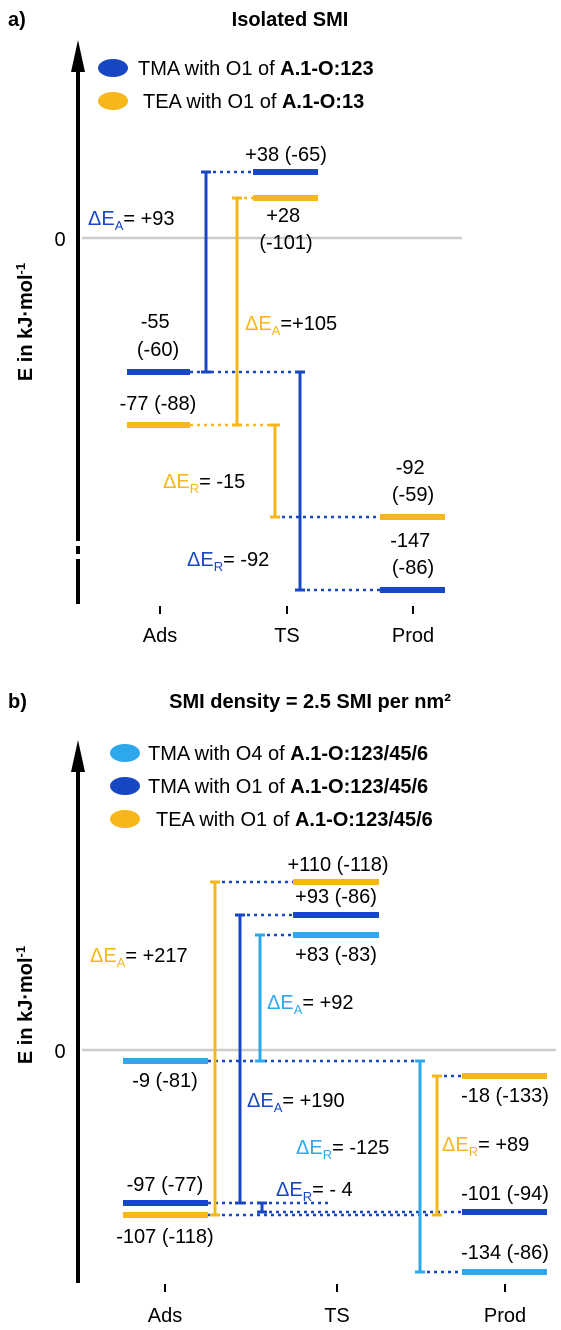 The width and height of the screenshot is (561, 1330). Describe the element at coordinates (113, 68) in the screenshot. I see `legend-swatch-tma-o1` at that location.